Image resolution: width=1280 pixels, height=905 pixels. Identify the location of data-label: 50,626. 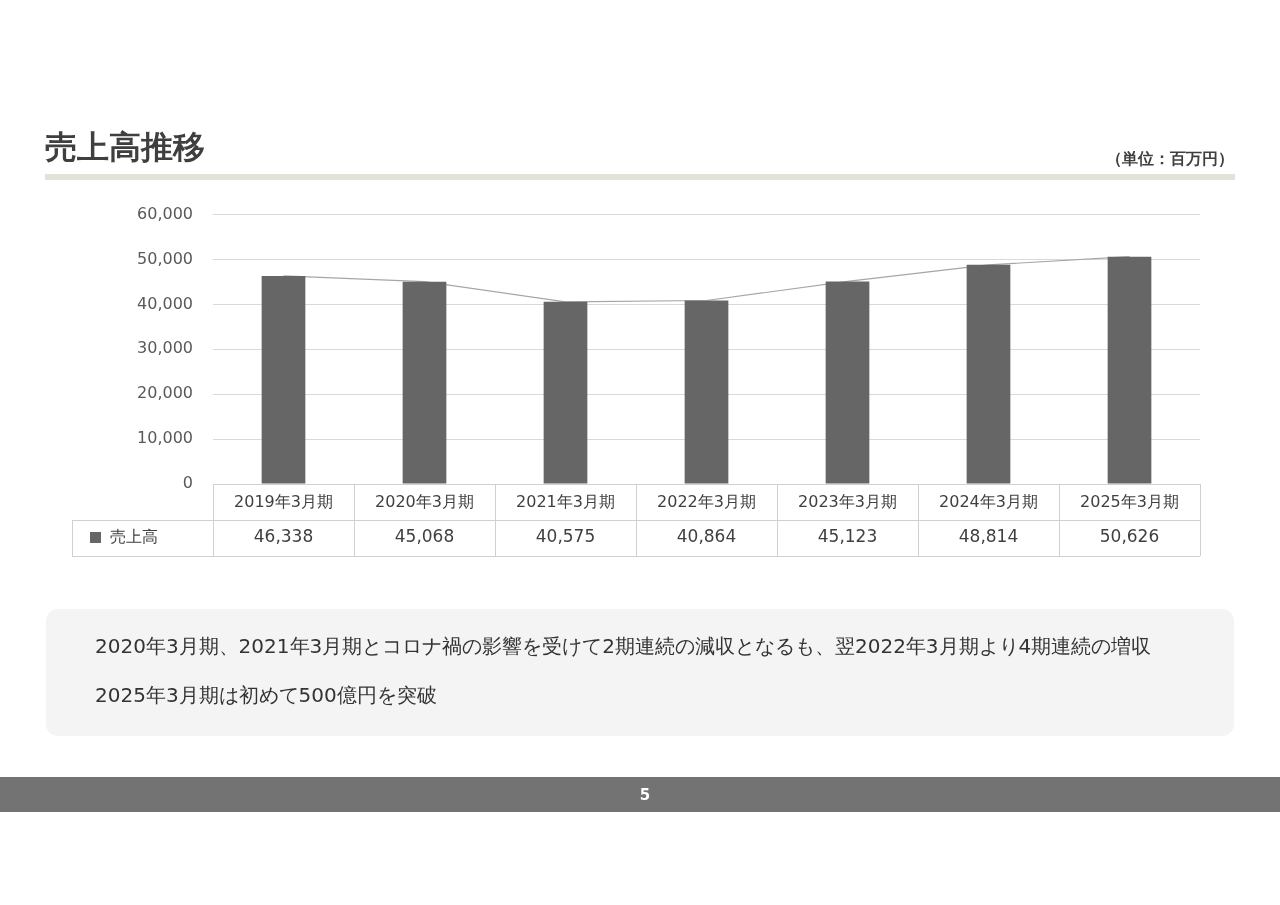
(1129, 536).